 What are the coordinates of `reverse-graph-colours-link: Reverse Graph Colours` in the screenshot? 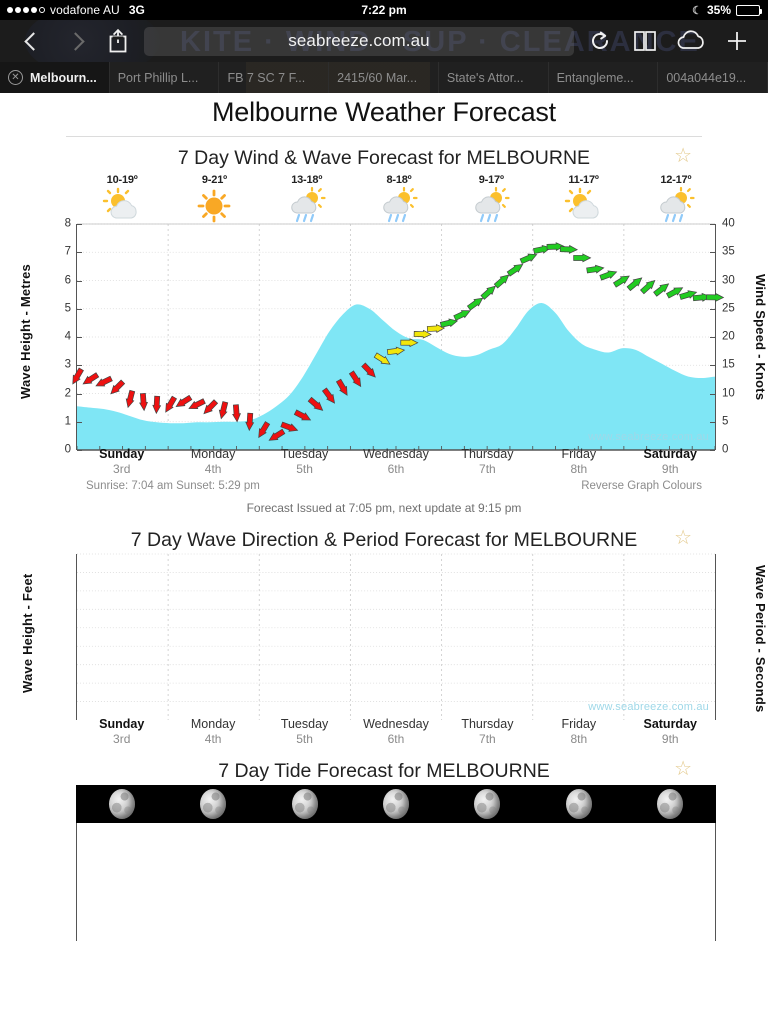 It's located at (641, 486).